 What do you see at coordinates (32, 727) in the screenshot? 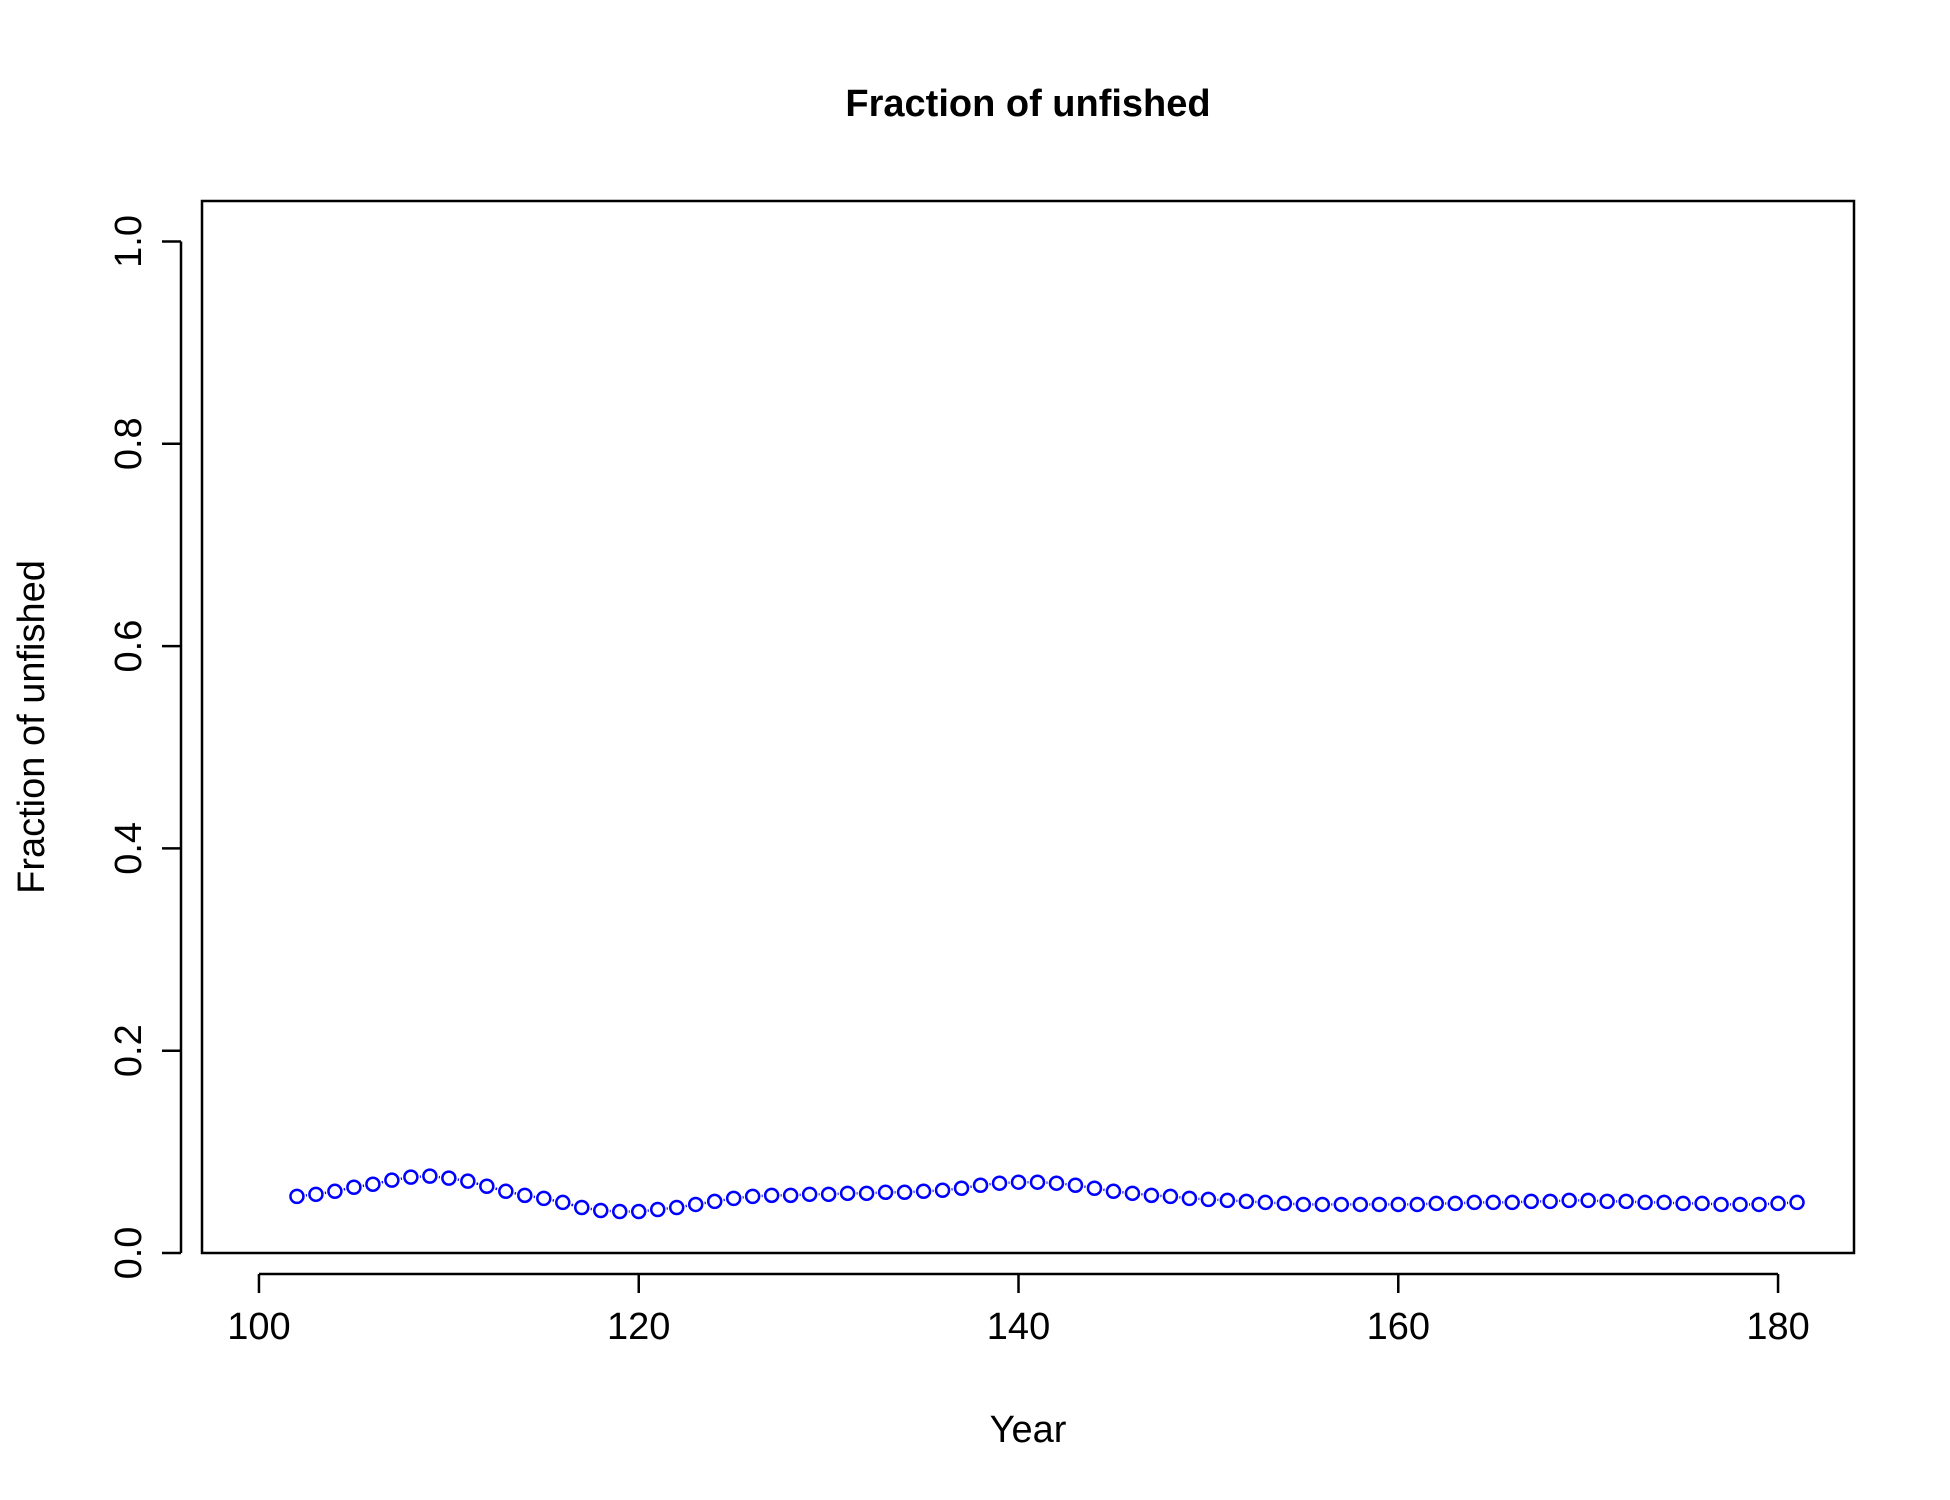
I see `y-axis-label: Fraction of unfished` at bounding box center [32, 727].